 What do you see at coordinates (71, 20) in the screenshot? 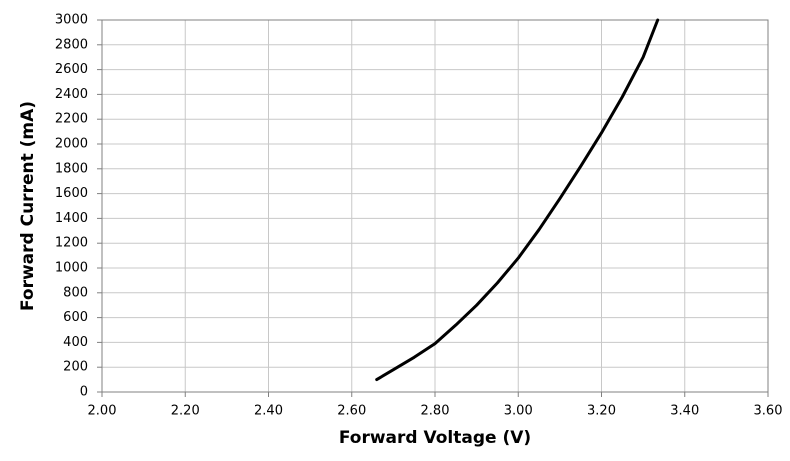
I see `y-tick-label: 3000` at bounding box center [71, 20].